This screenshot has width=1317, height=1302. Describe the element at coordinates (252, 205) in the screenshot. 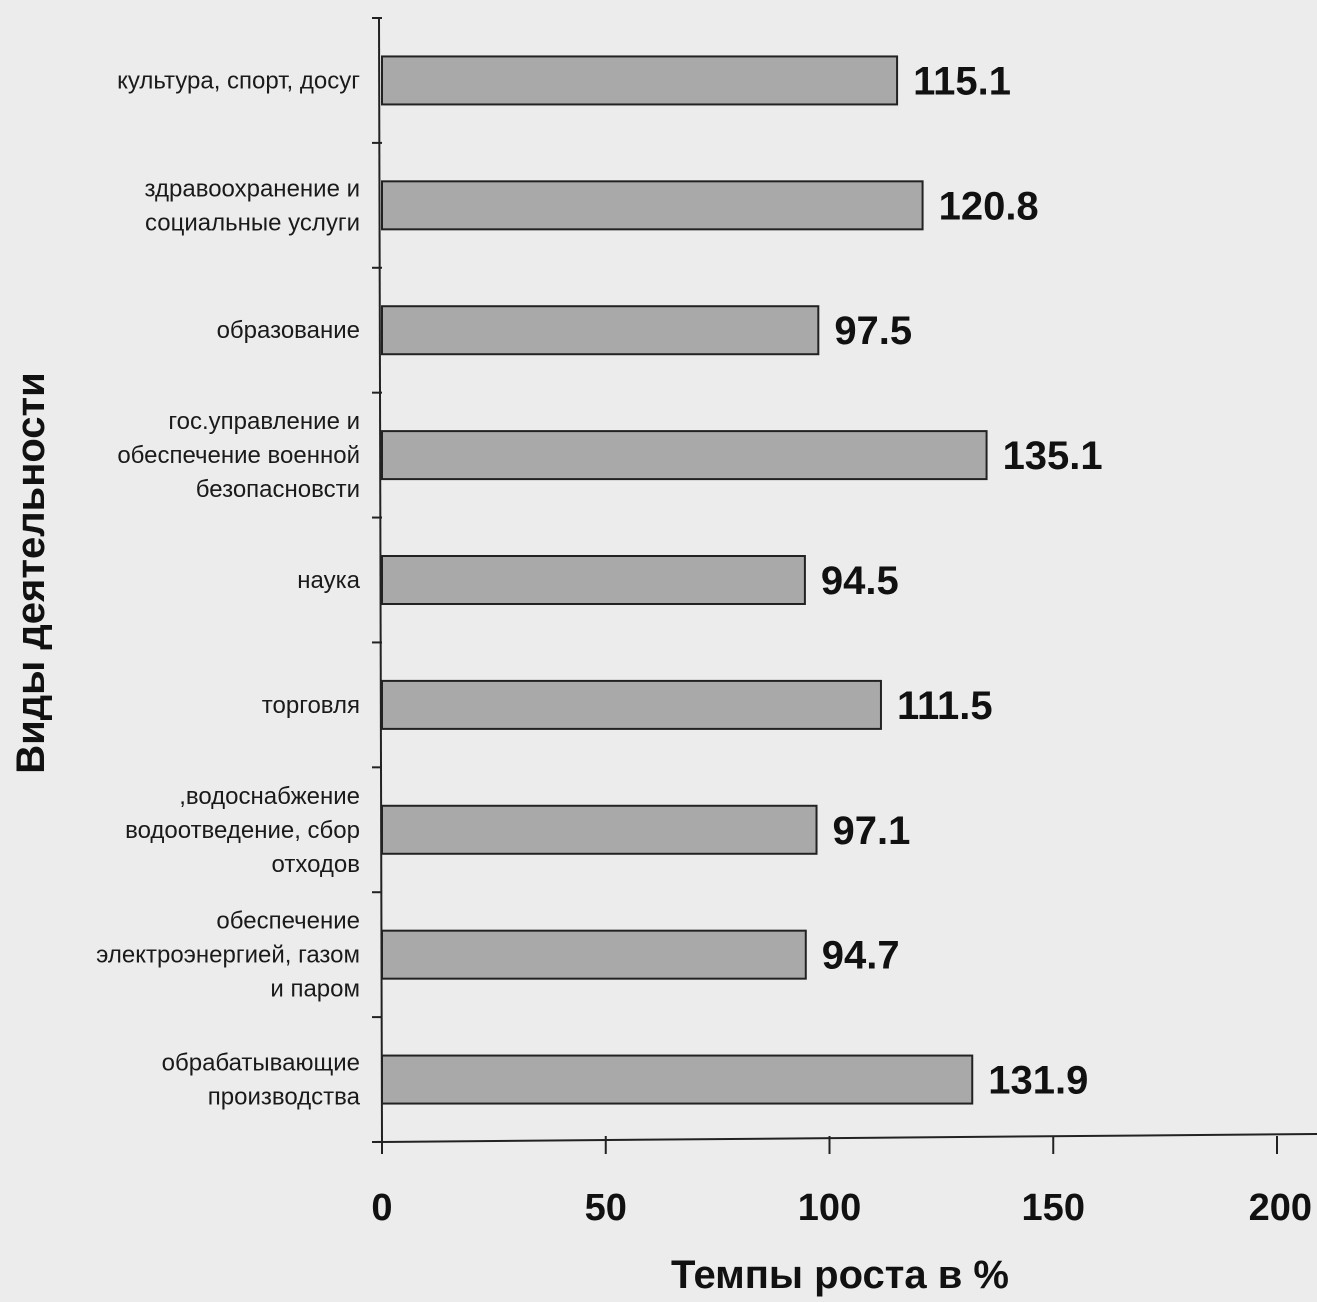

I see `category-label: здравоохранение и социальные услуги` at that location.